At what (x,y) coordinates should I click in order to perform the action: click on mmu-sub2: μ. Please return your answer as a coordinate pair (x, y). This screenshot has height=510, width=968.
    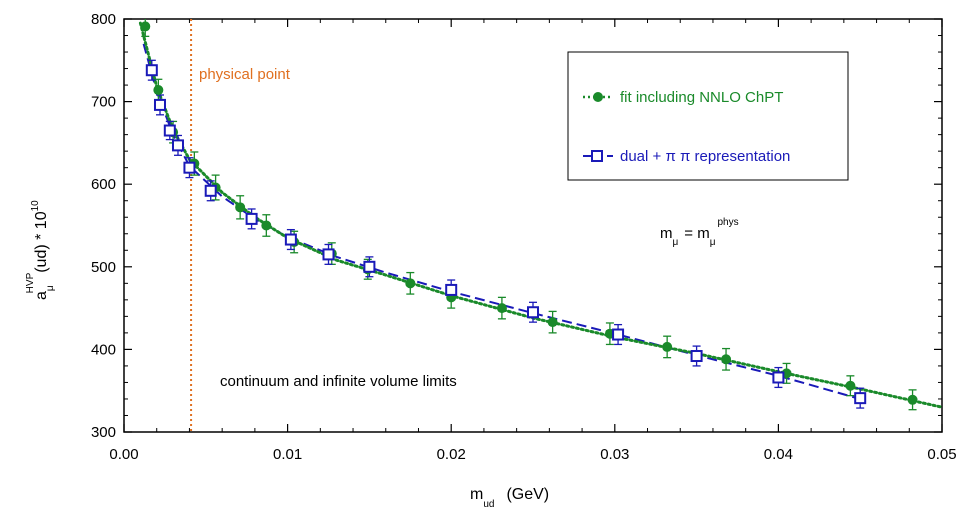
    Looking at the image, I should click on (713, 242).